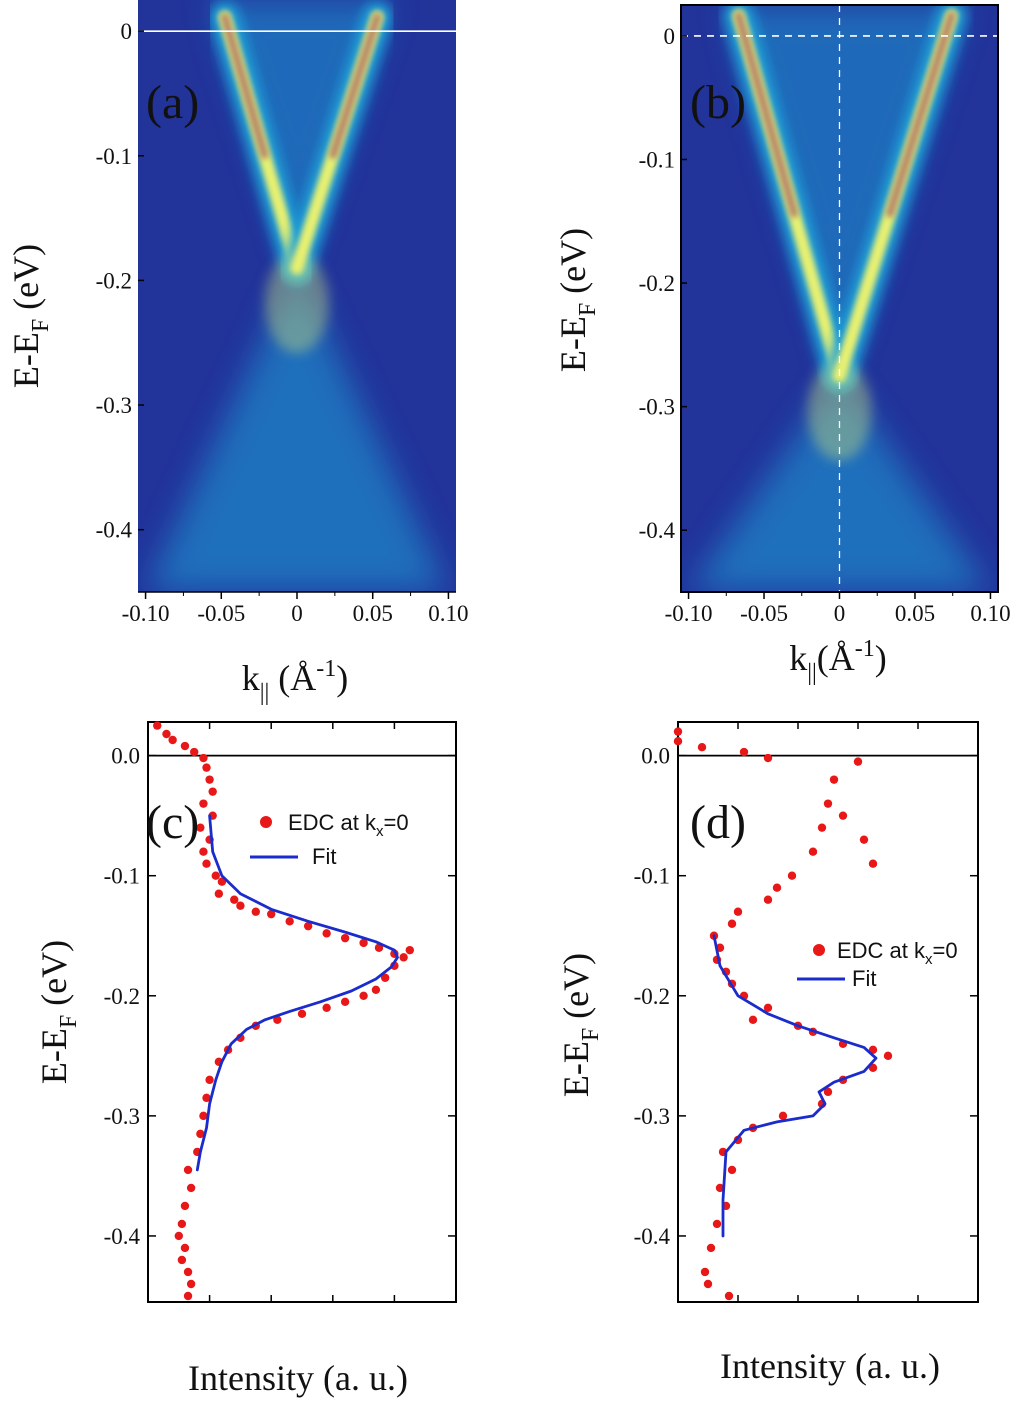 Image resolution: width=1025 pixels, height=1402 pixels. I want to click on panel-d-y-tick-label: -0.2, so click(652, 996).